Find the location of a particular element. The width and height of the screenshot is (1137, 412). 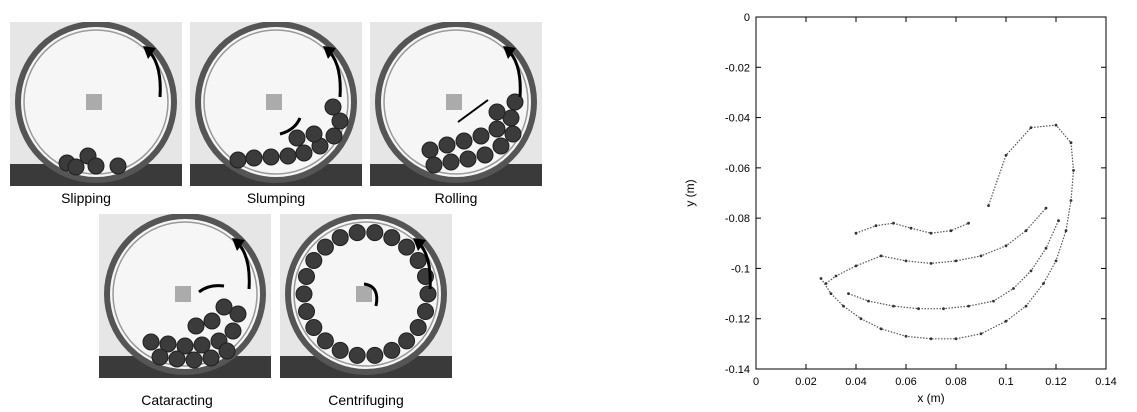

trajectory-series-line is located at coordinates (936, 245).